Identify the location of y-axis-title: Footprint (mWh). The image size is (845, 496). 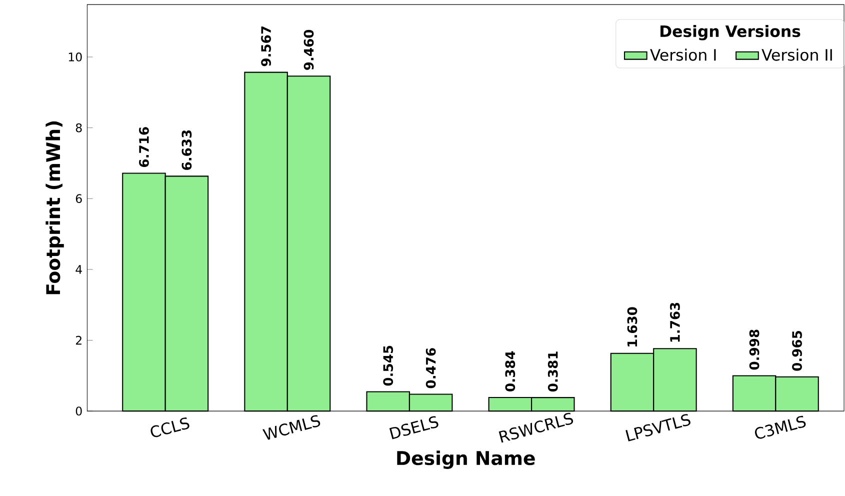
(55, 207).